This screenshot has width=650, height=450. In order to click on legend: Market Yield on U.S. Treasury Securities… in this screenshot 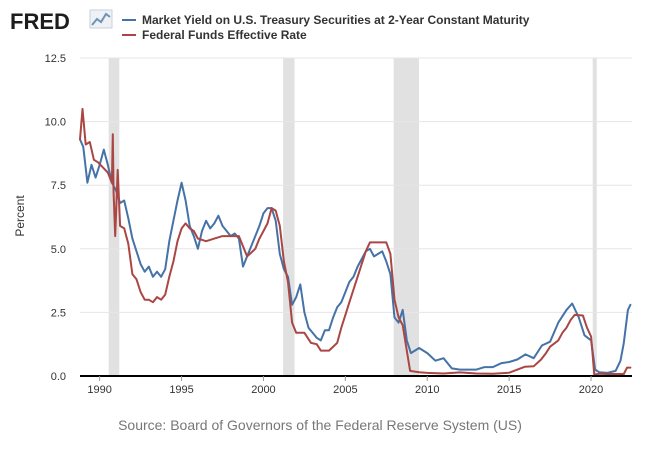, I will do `click(326, 27)`.